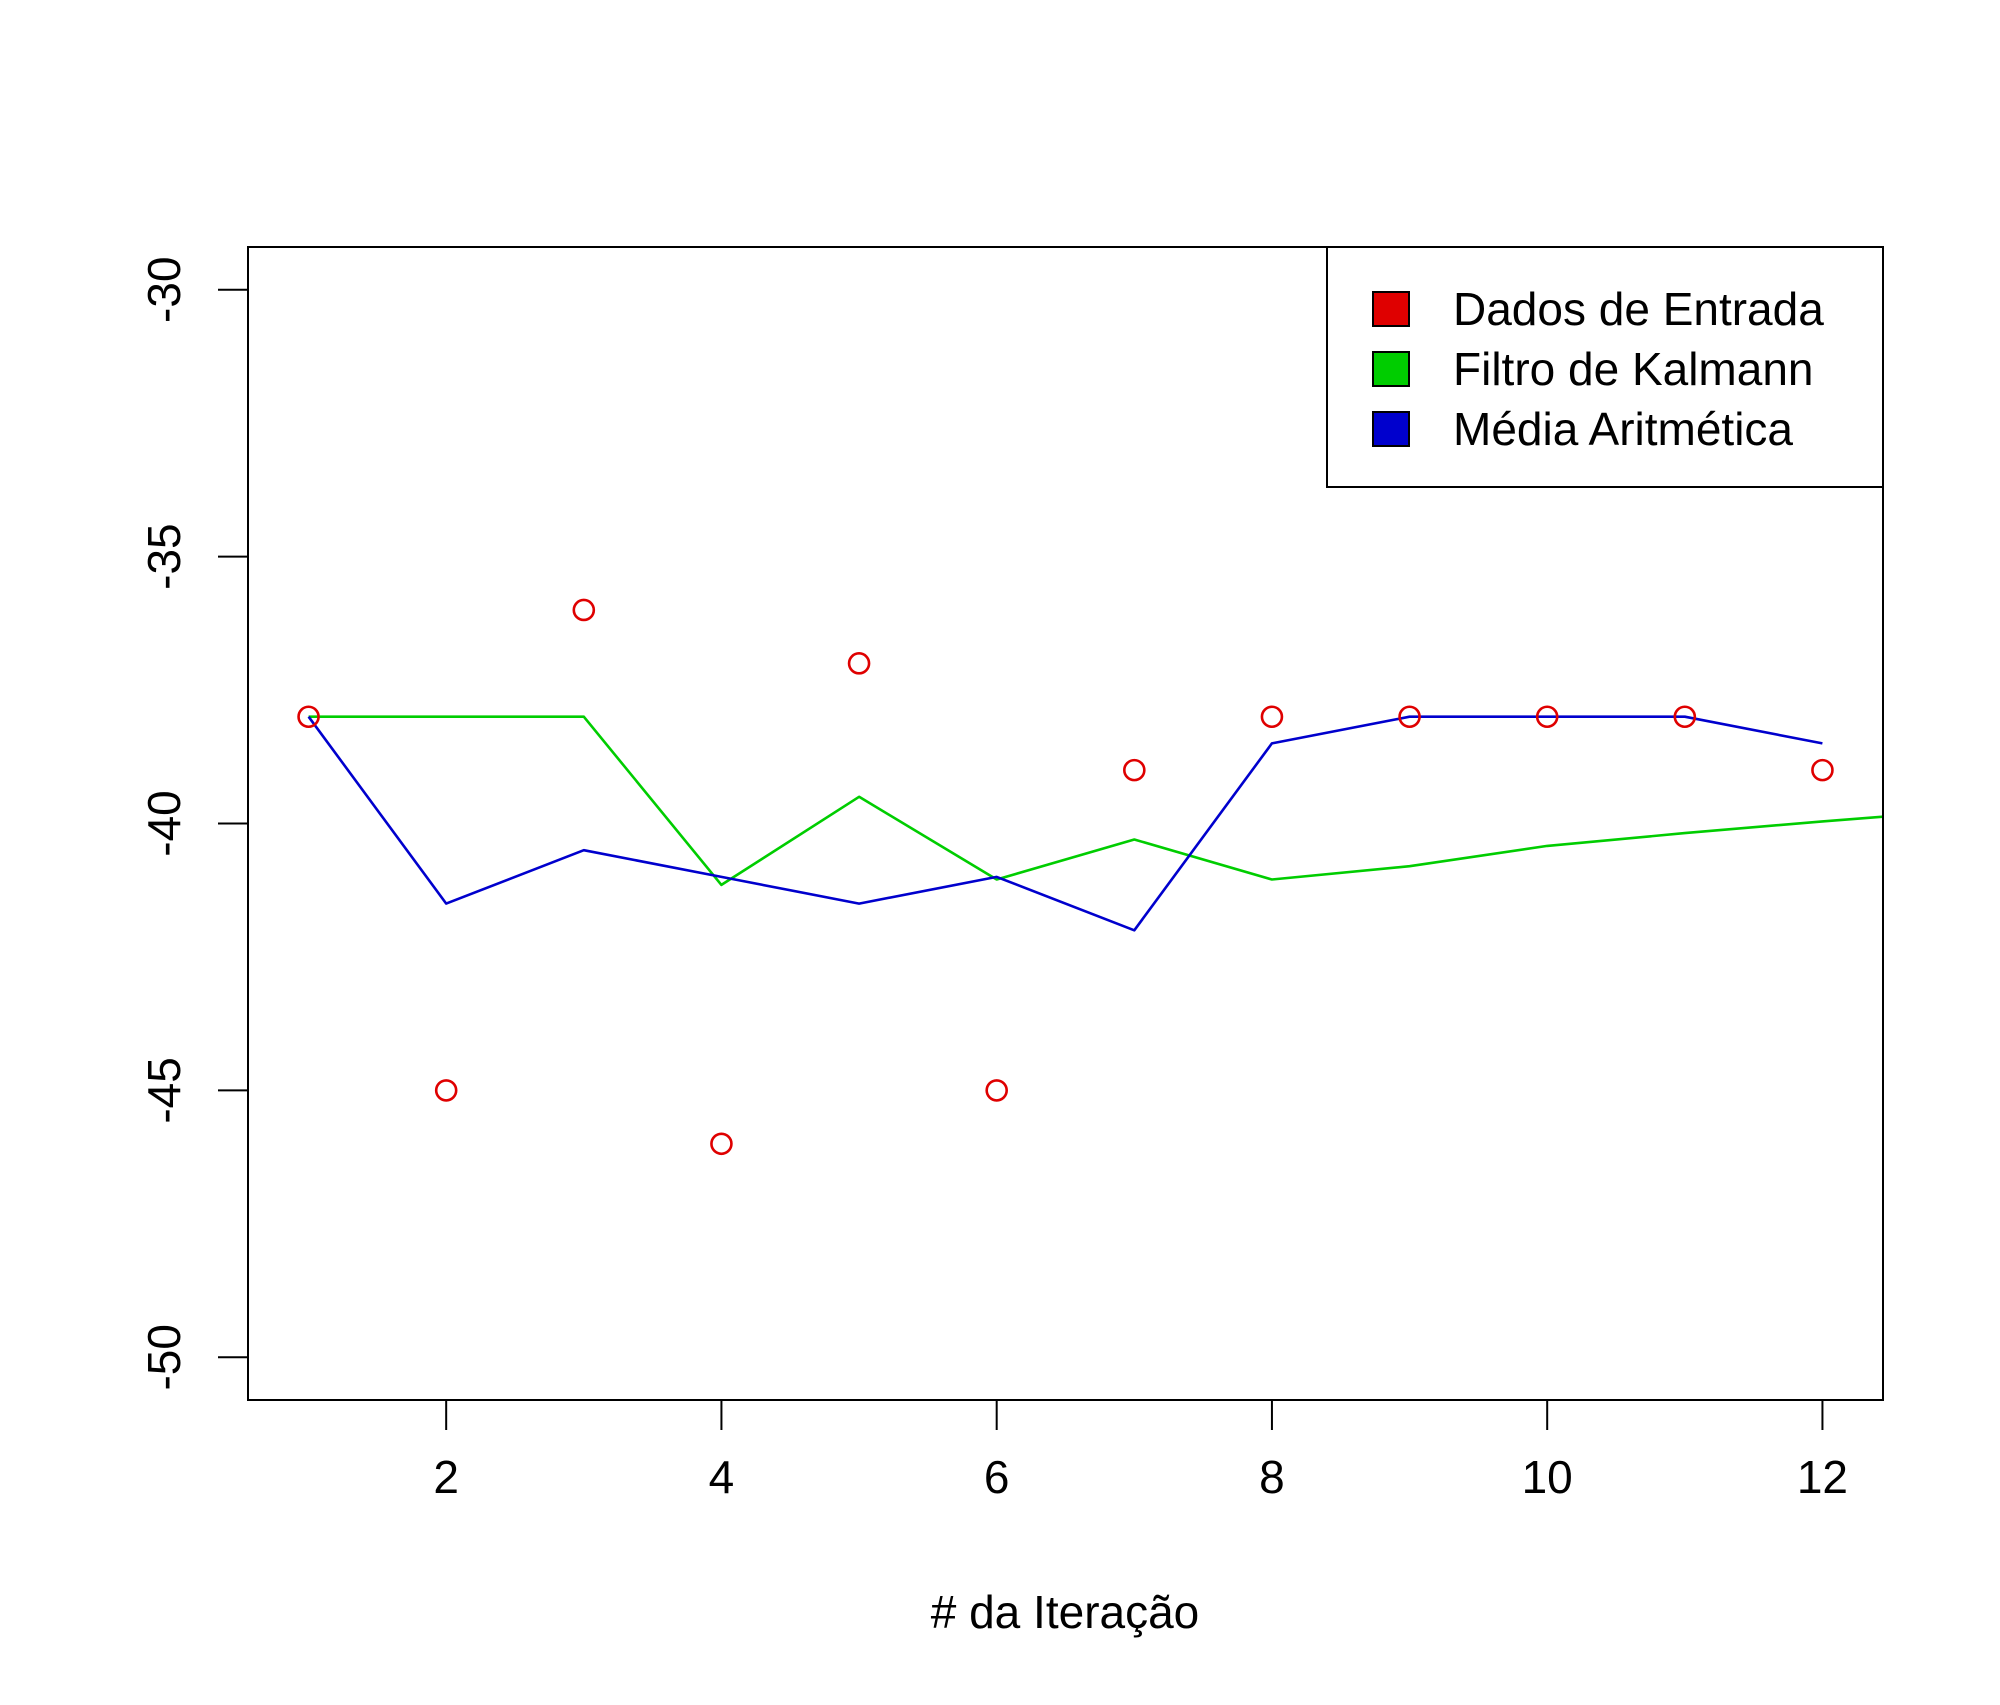 The image size is (2000, 1705). What do you see at coordinates (164, 289) in the screenshot?
I see `y-tick-label: -30` at bounding box center [164, 289].